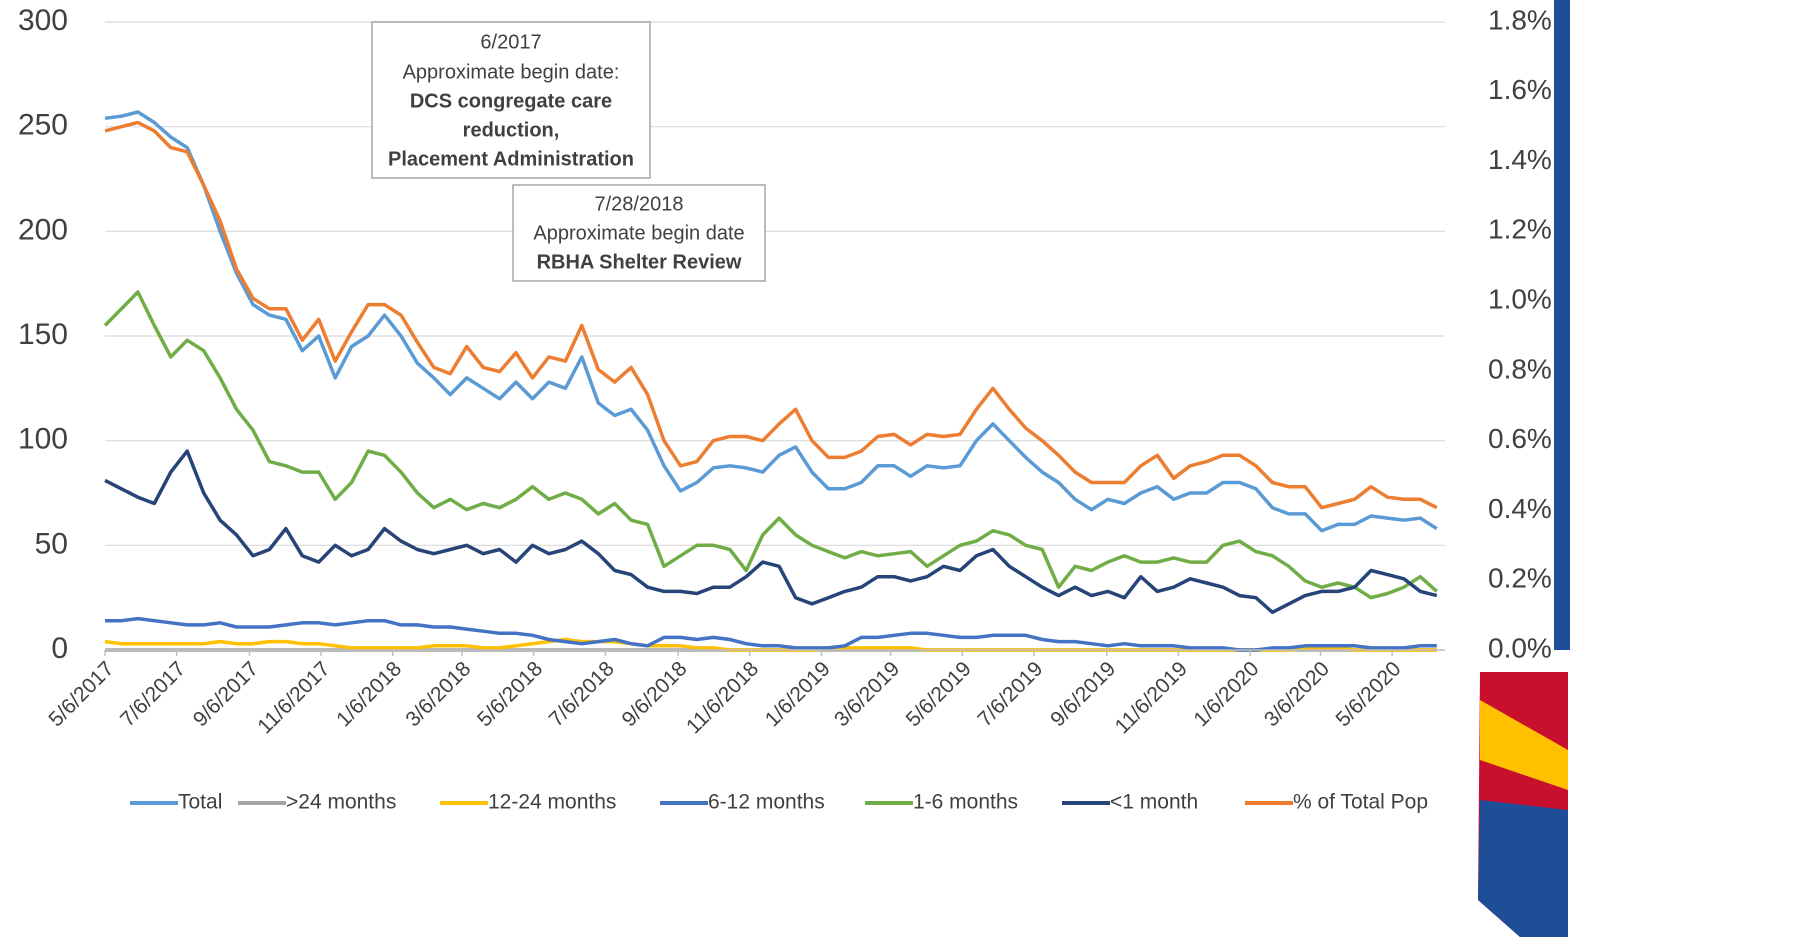 This screenshot has height=937, width=1801. Describe the element at coordinates (1154, 802) in the screenshot. I see `legend-label: <1 month` at that location.